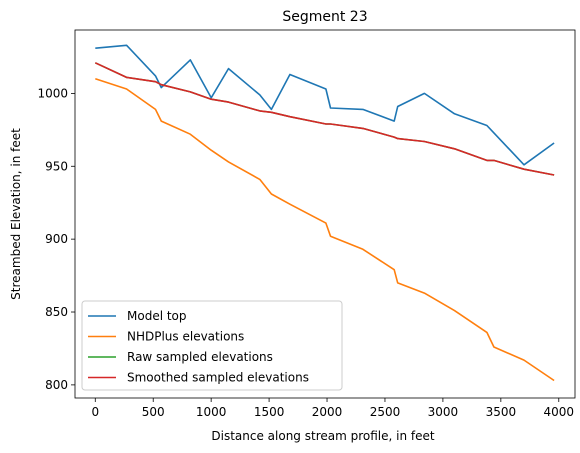  I want to click on y-tick-label: 900, so click(56, 239).